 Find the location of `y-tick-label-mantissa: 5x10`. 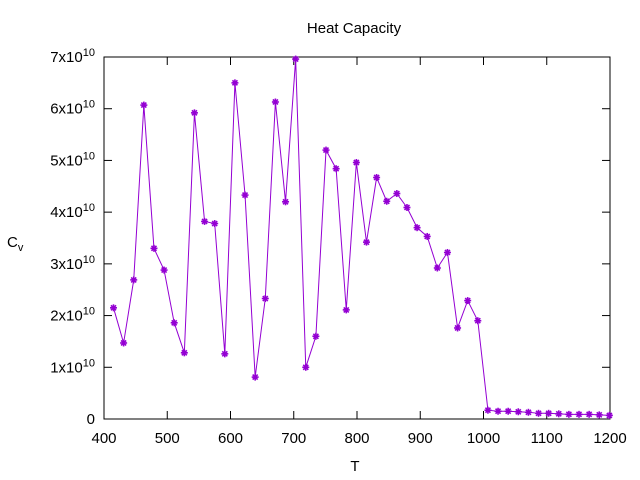

y-tick-label-mantissa: 5x10 is located at coordinates (66, 160).